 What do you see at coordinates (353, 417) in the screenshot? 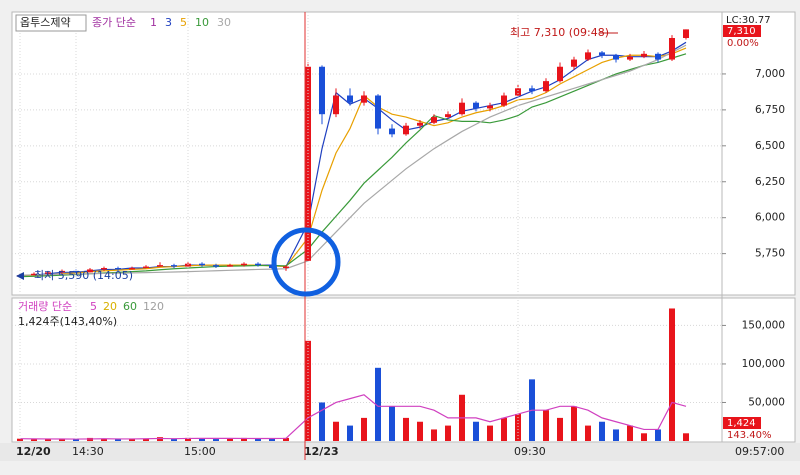
I see `volume-ma-line` at bounding box center [353, 417].